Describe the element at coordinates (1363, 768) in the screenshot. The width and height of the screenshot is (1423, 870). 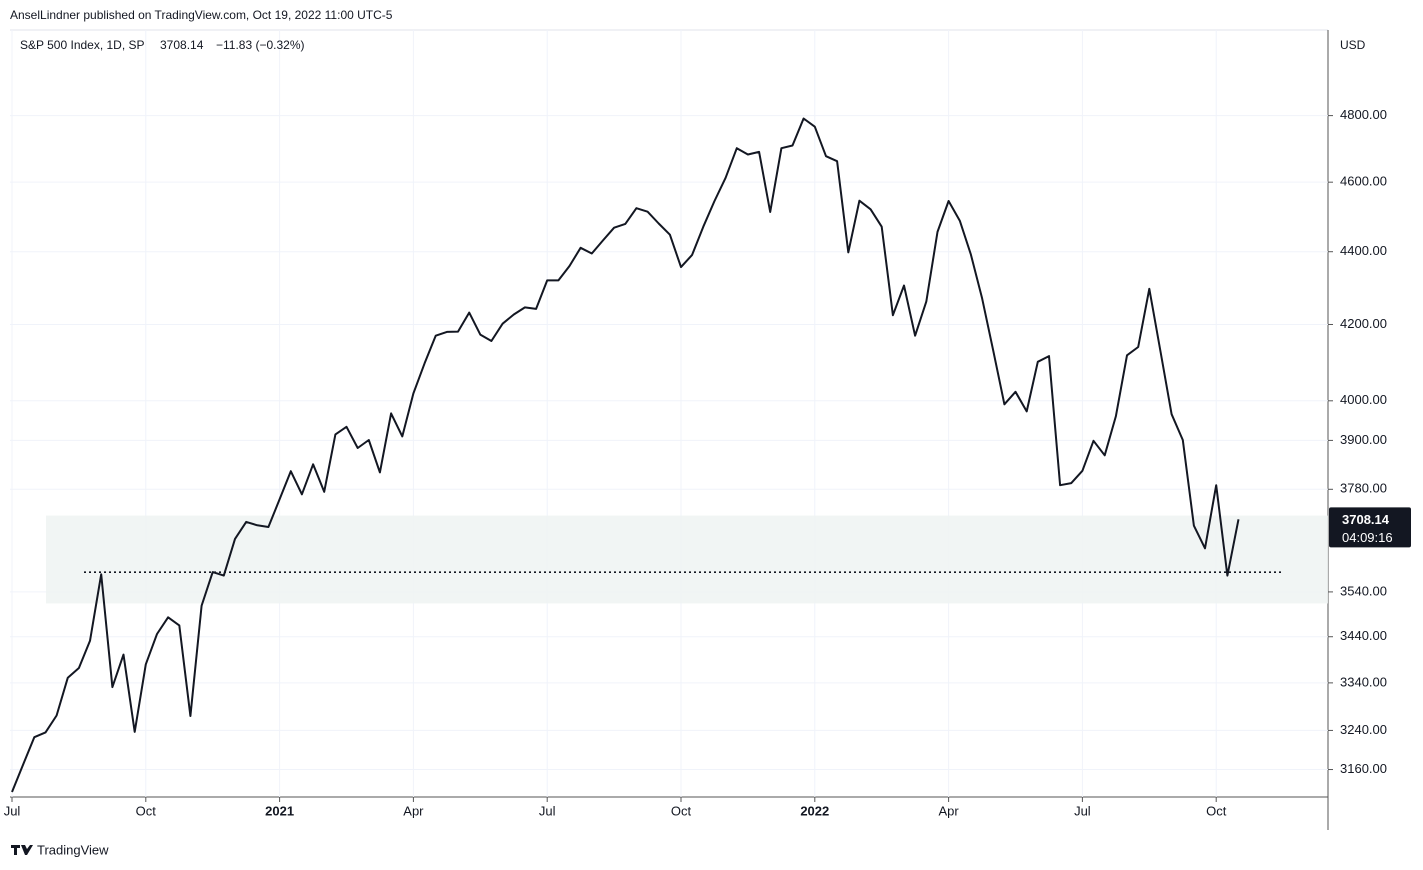
I see `y-tick-label: 3160.00` at that location.